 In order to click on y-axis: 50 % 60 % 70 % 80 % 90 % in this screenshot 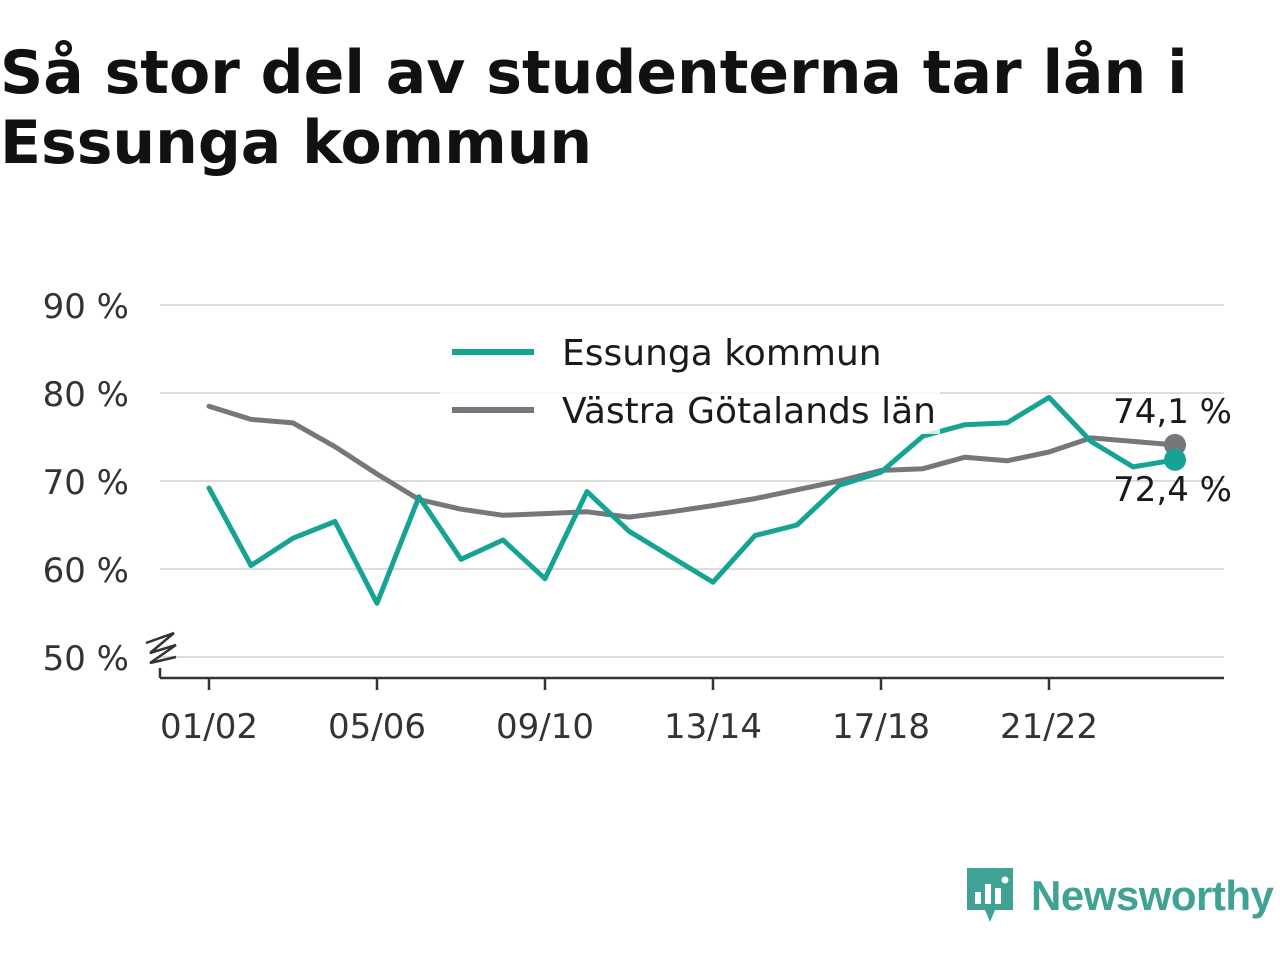, I will do `click(110, 483)`.